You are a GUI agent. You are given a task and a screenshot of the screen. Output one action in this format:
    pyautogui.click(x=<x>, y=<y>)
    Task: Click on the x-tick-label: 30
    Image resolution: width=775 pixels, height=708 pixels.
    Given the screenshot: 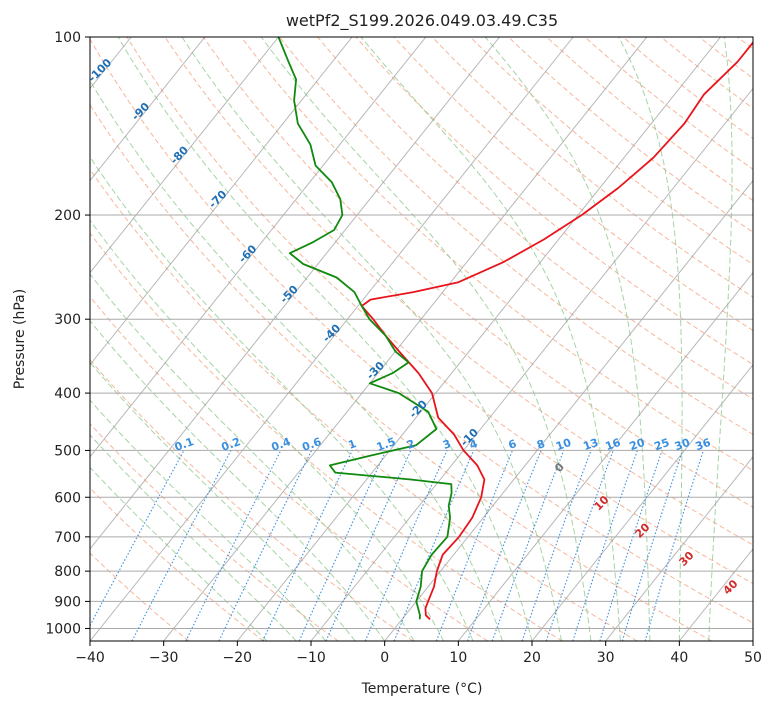 What is the action you would take?
    pyautogui.click(x=606, y=658)
    